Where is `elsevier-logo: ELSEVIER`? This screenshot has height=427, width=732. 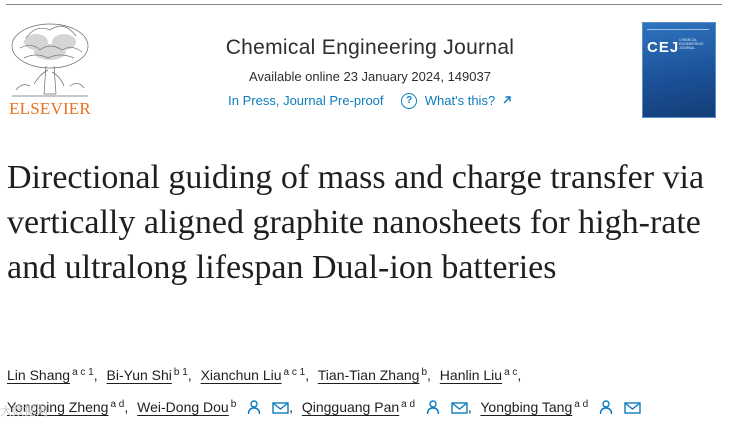 elsevier-logo: ELSEVIER is located at coordinates (50, 71).